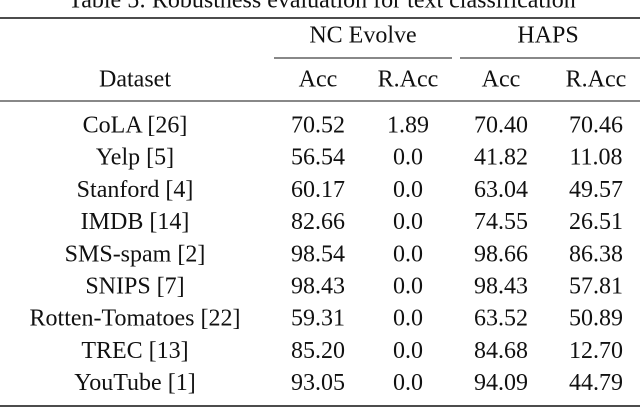  What do you see at coordinates (135, 222) in the screenshot?
I see `dataset-name: IMDB [14]` at bounding box center [135, 222].